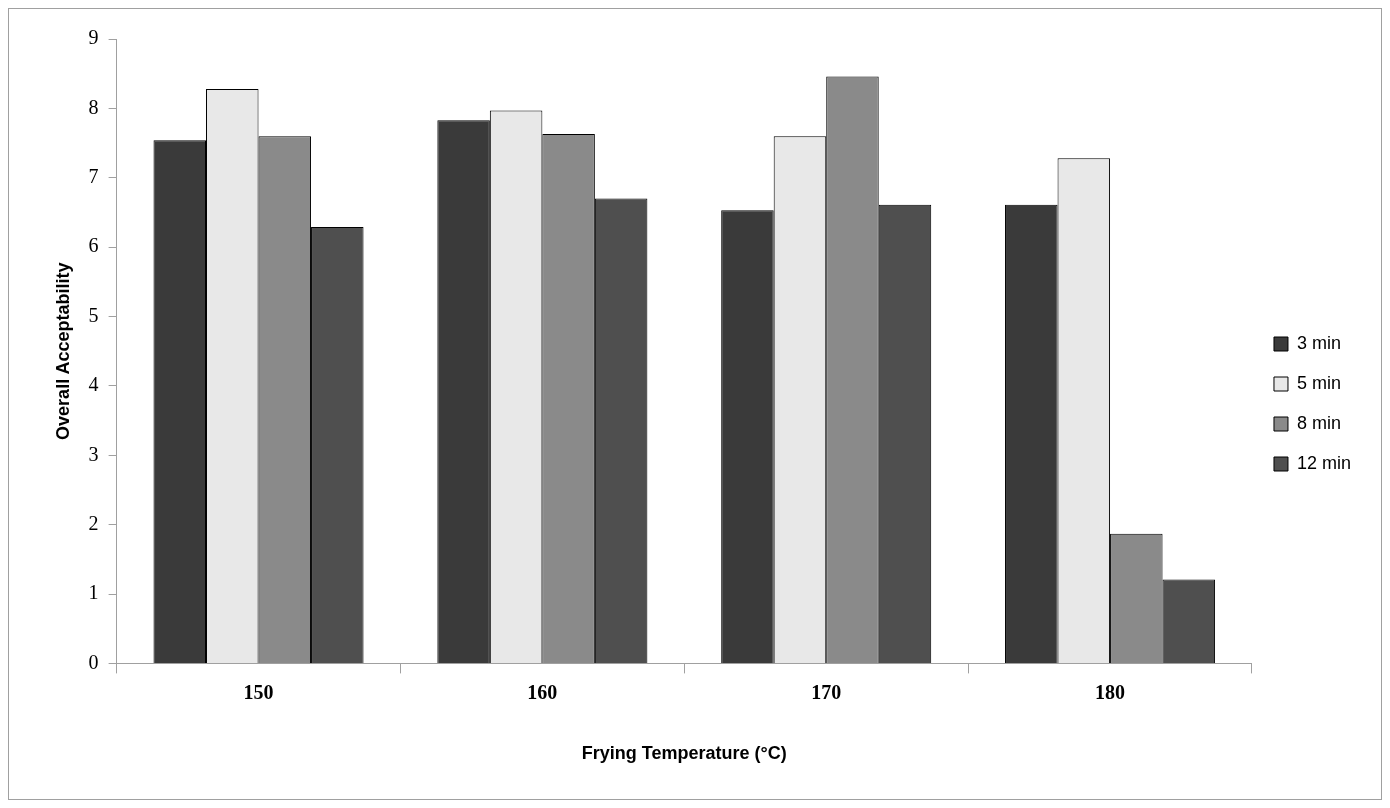  Describe the element at coordinates (93, 245) in the screenshot. I see `y-tick-label: 6` at that location.